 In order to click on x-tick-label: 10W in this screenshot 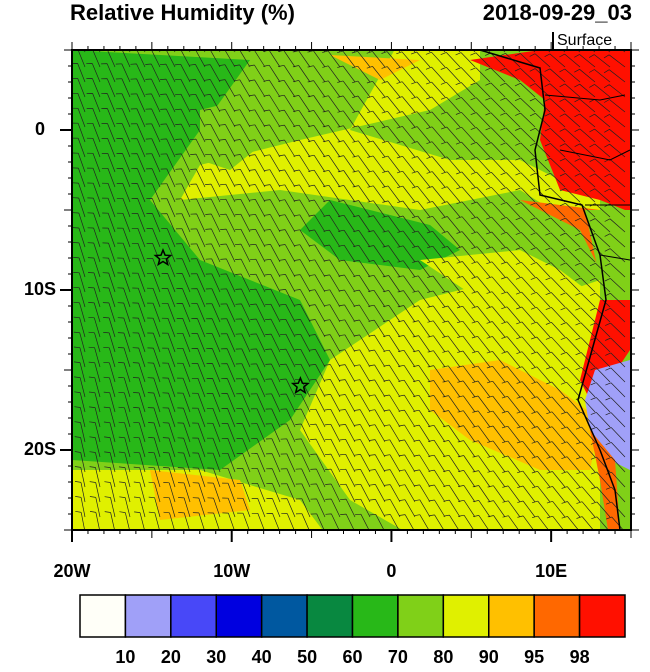, I will do `click(231, 571)`.